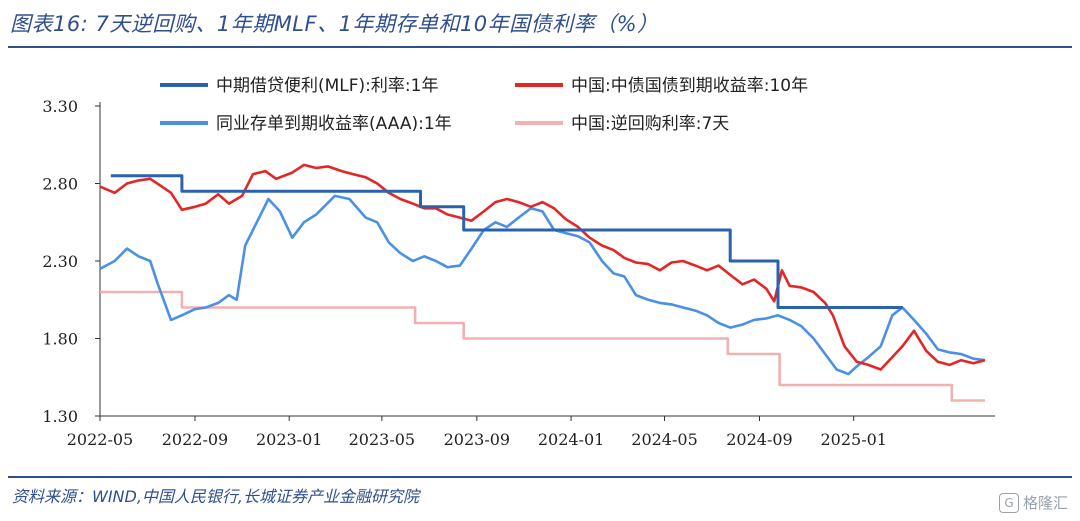  Describe the element at coordinates (100, 439) in the screenshot. I see `x-tick-label: 2022-05` at that location.